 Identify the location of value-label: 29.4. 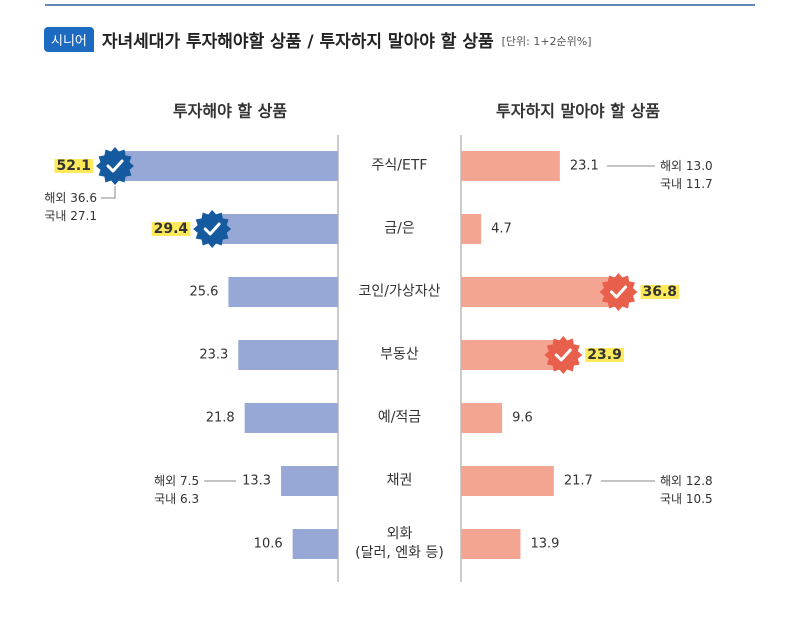
(171, 229).